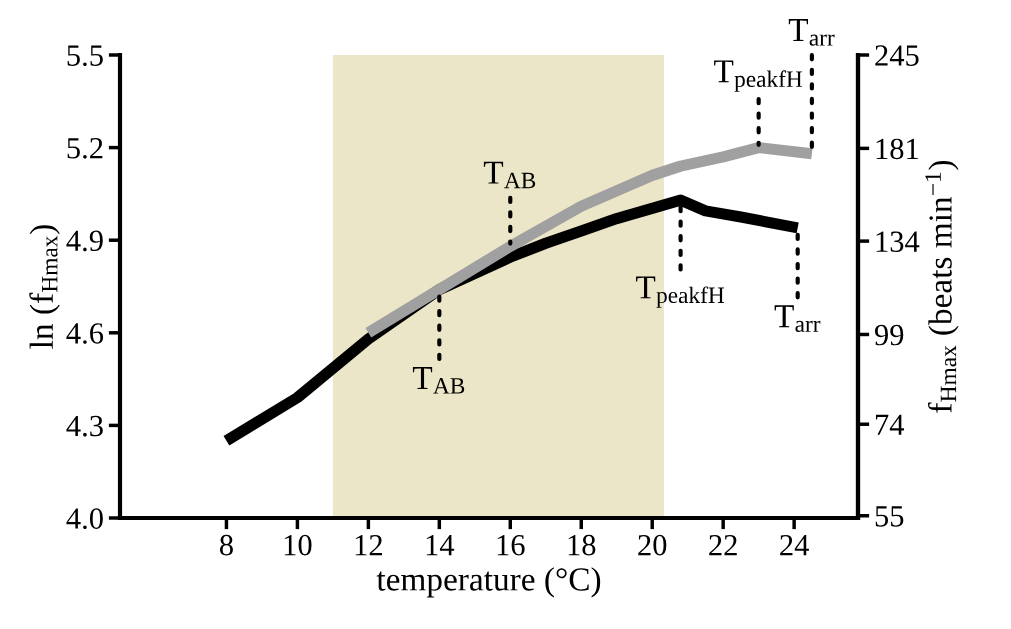 Image resolution: width=1011 pixels, height=629 pixels. I want to click on y2-tick-label: 99, so click(889, 335).